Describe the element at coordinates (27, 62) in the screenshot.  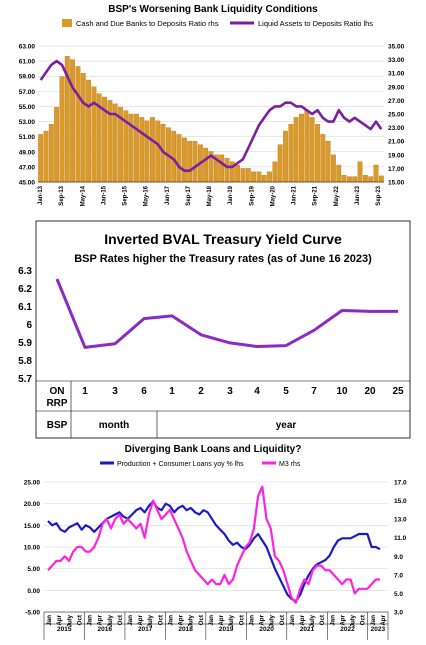
I see `chart1-left-tick: 61.00` at that location.